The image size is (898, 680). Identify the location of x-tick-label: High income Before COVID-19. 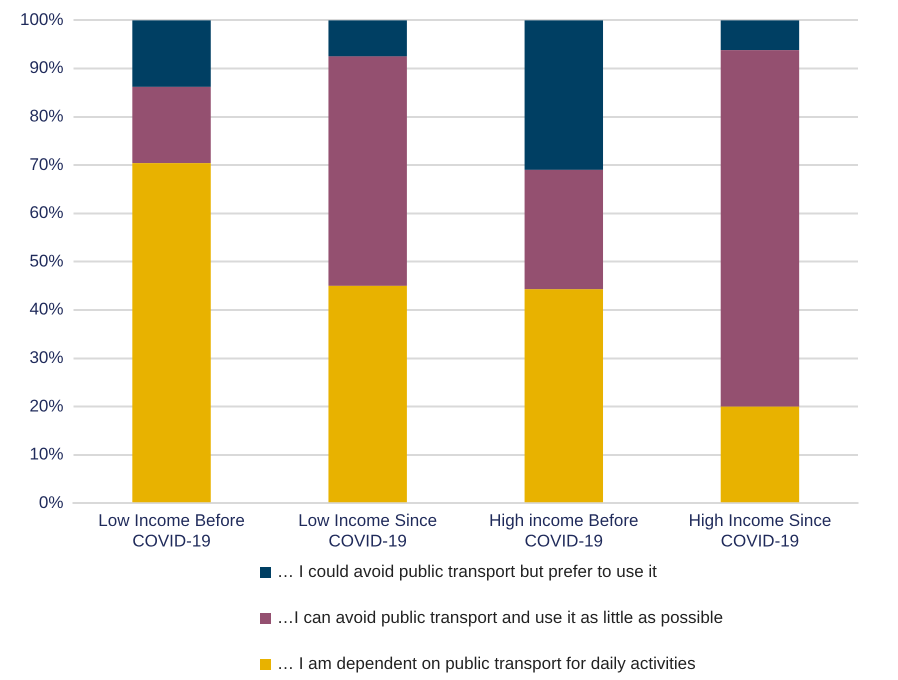
(563, 530).